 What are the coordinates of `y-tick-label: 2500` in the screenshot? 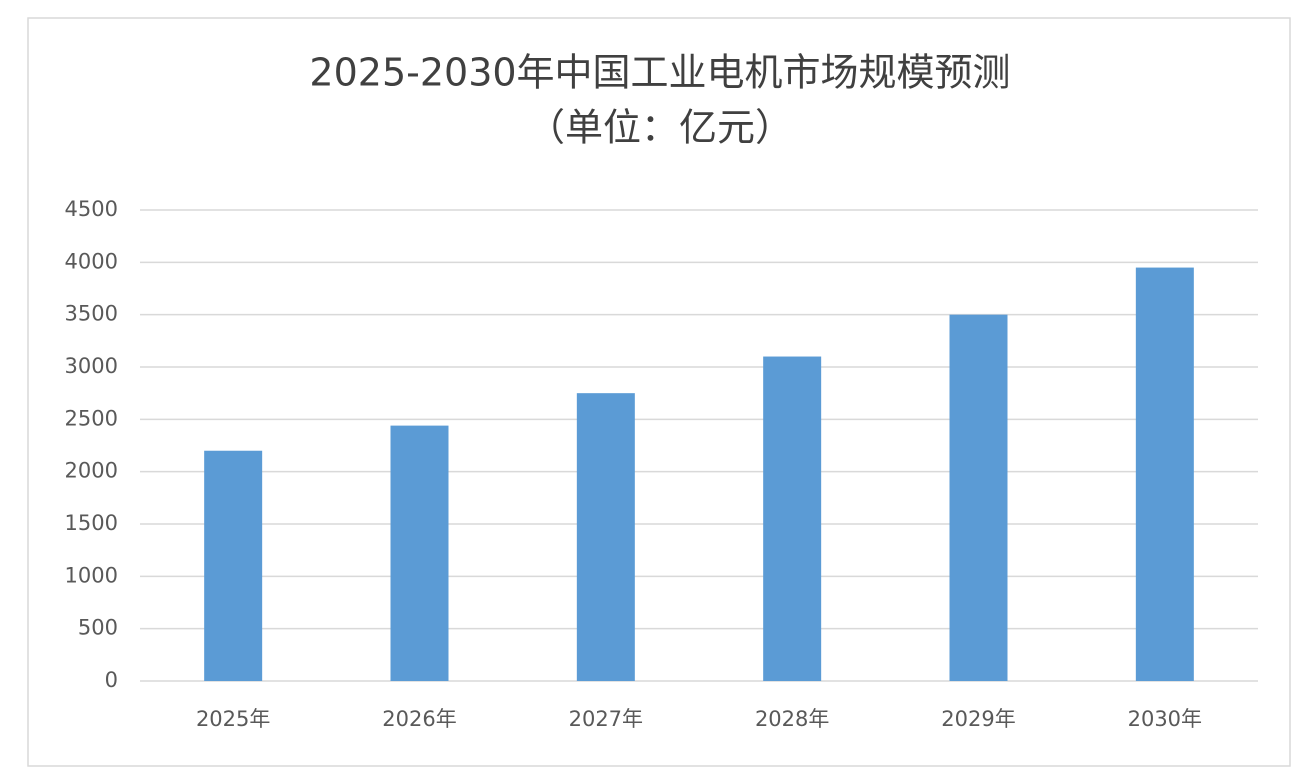 It's located at (91, 418).